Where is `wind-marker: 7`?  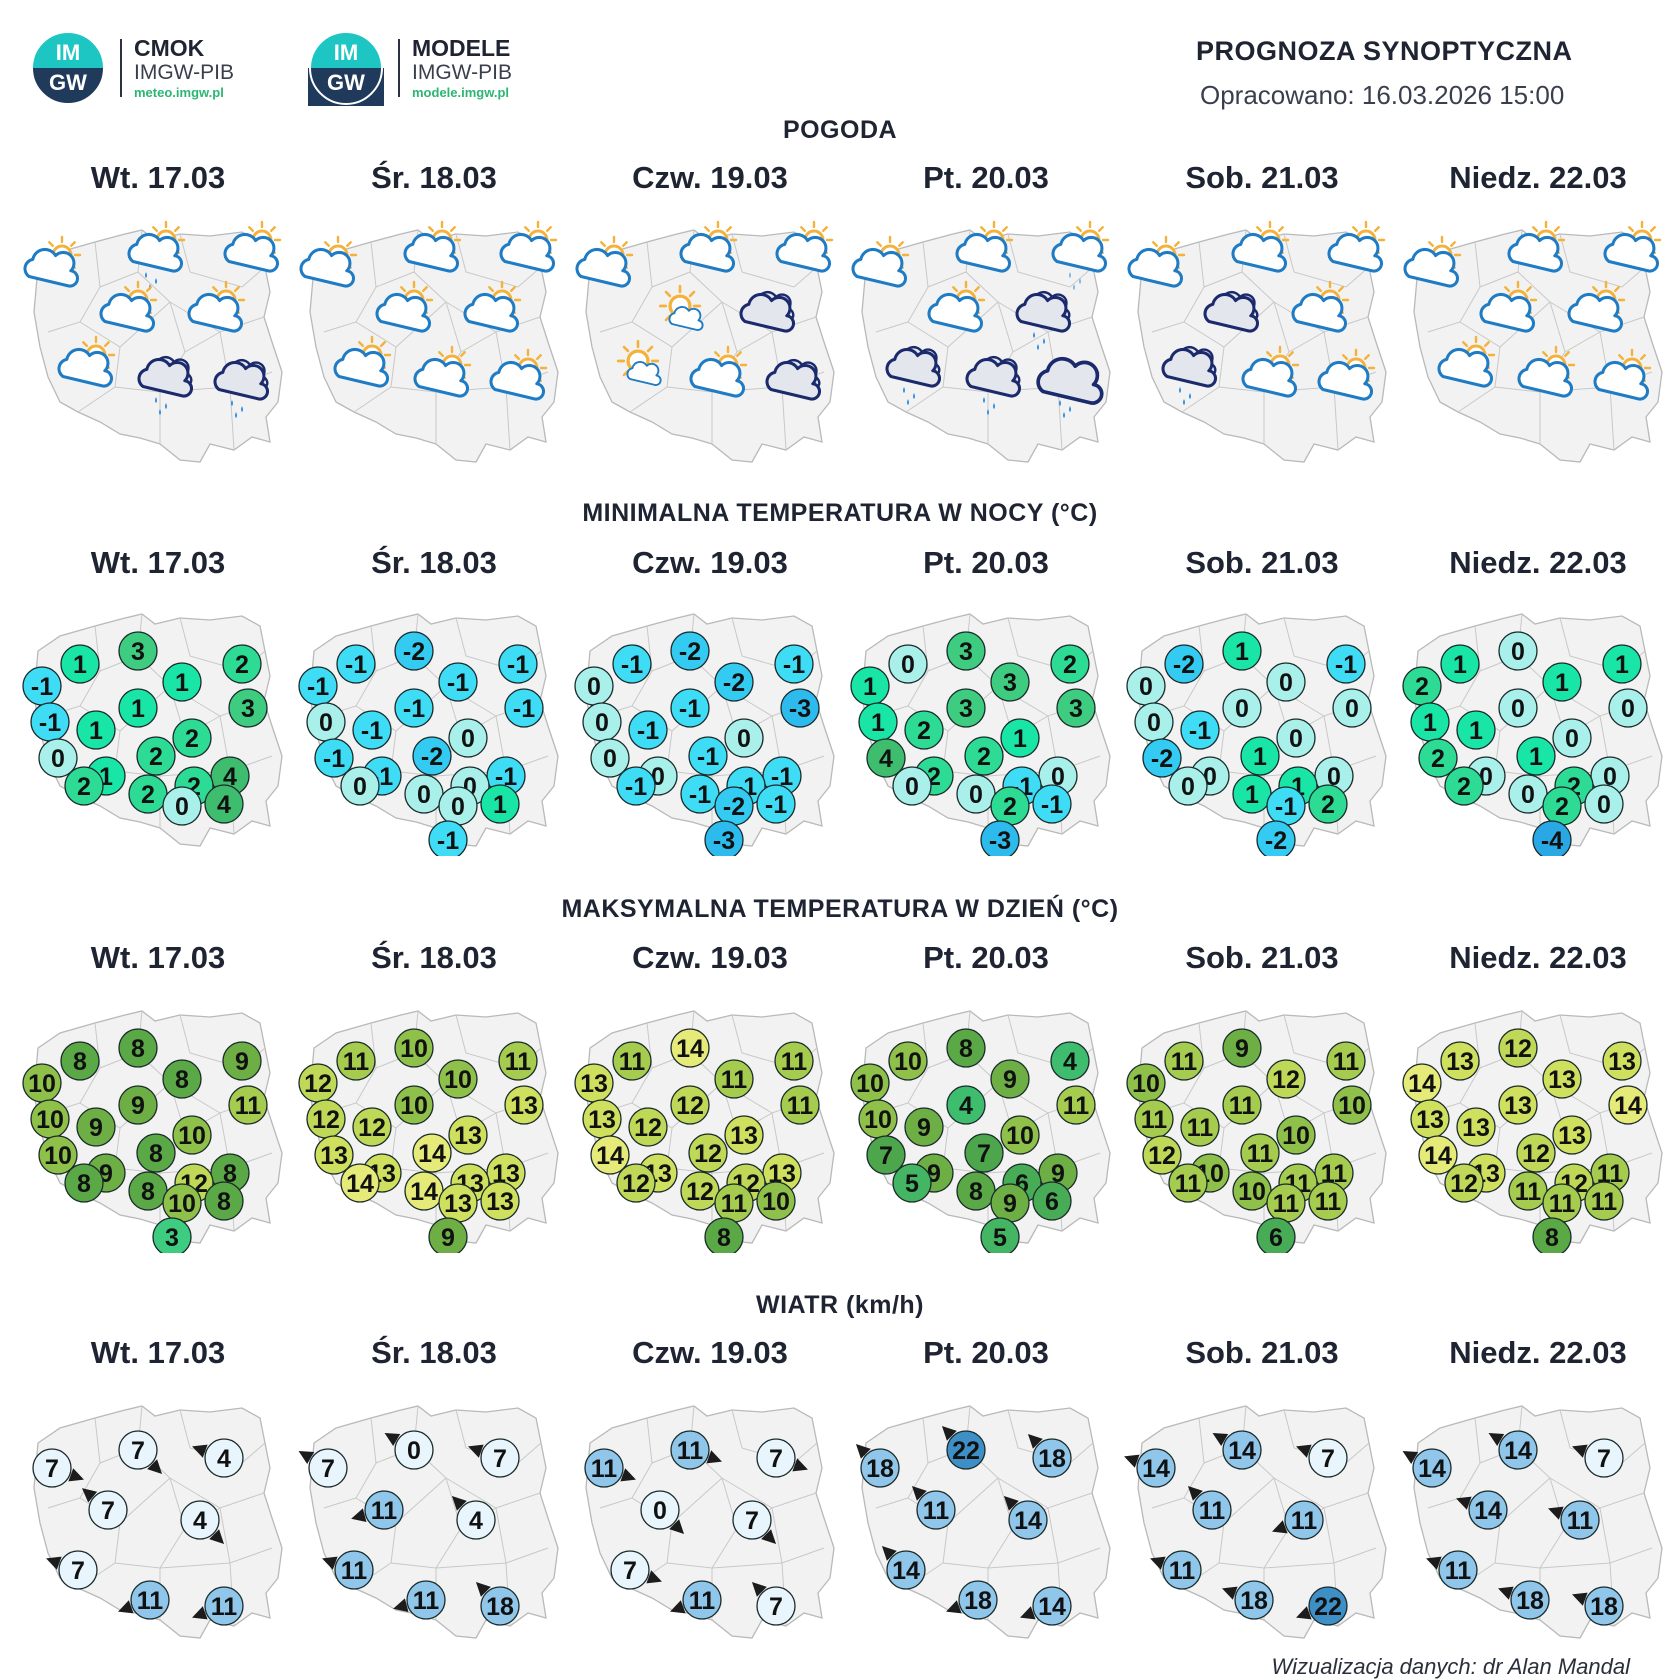
wind-marker: 7 is located at coordinates (323, 1468).